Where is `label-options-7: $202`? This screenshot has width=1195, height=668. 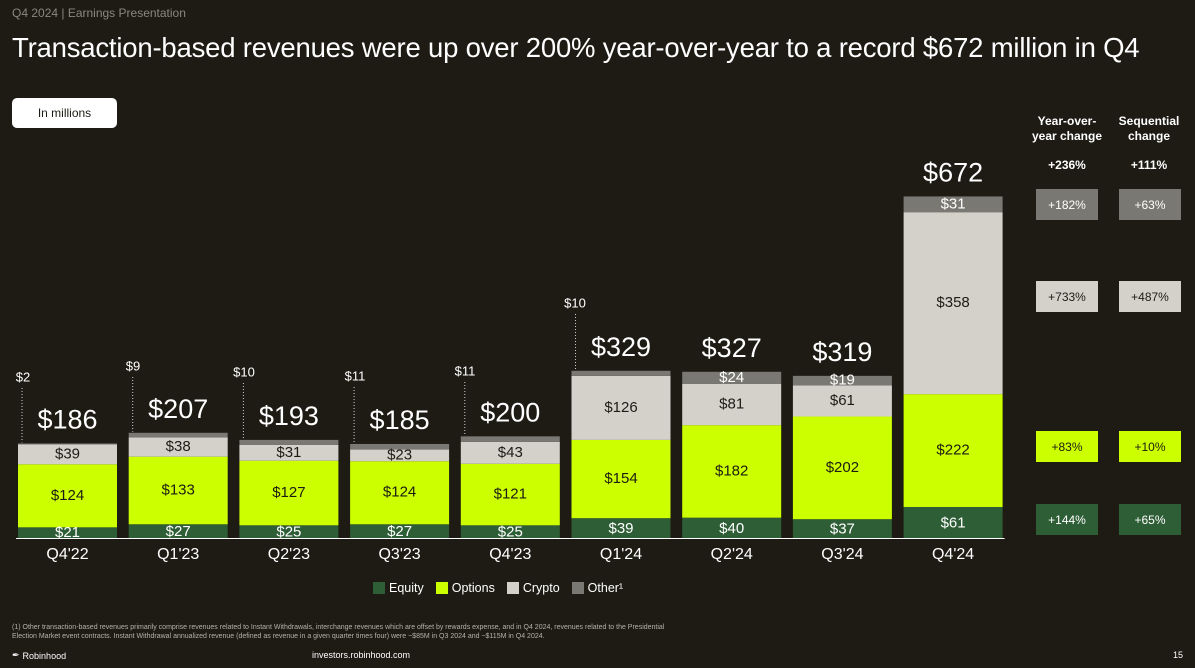 label-options-7: $202 is located at coordinates (842, 467).